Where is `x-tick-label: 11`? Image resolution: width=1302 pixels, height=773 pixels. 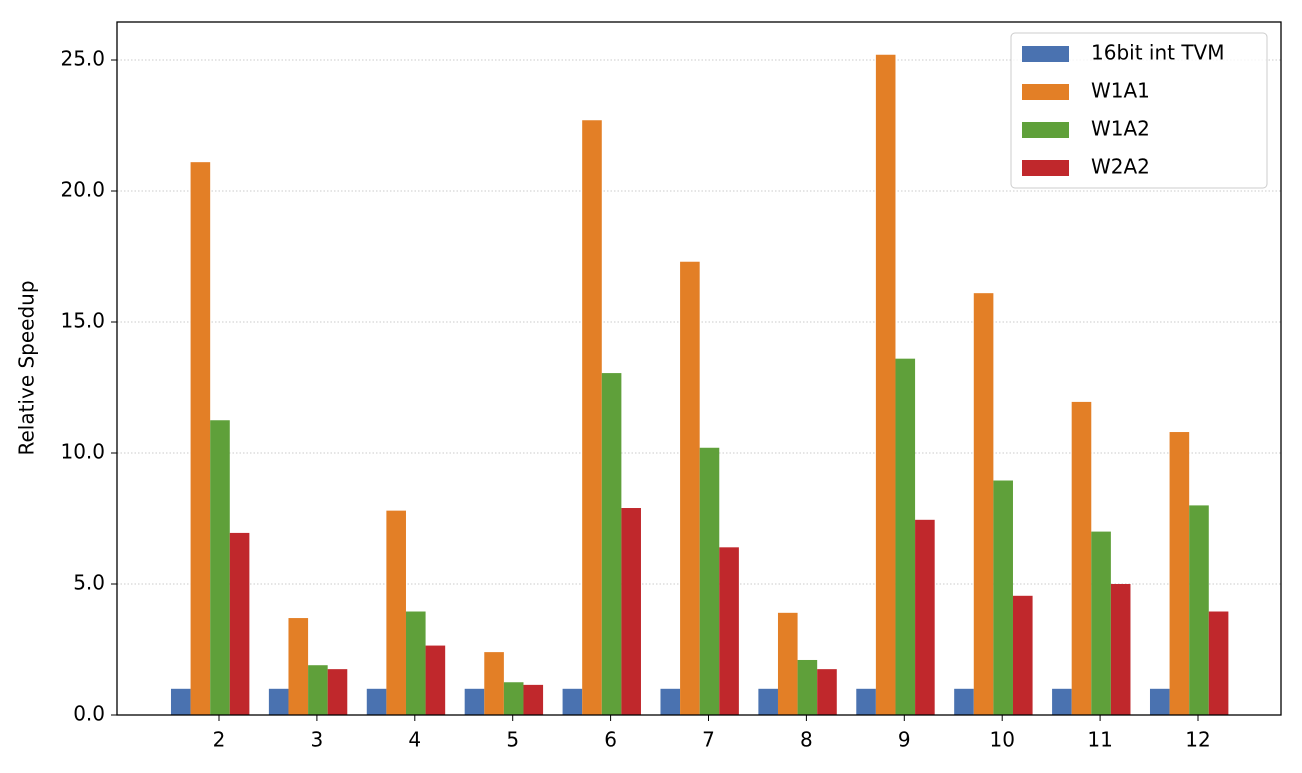 x-tick-label: 11 is located at coordinates (1099, 740).